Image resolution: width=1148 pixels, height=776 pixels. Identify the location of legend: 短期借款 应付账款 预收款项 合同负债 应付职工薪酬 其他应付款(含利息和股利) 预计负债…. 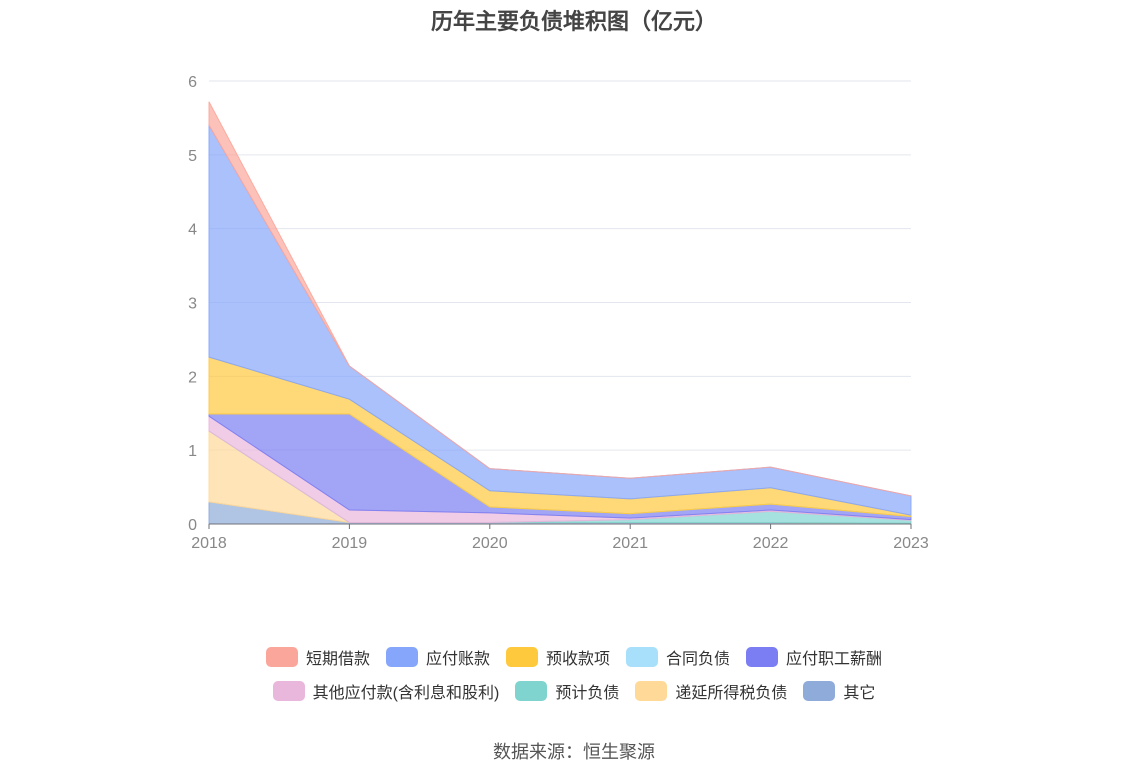
(574, 674).